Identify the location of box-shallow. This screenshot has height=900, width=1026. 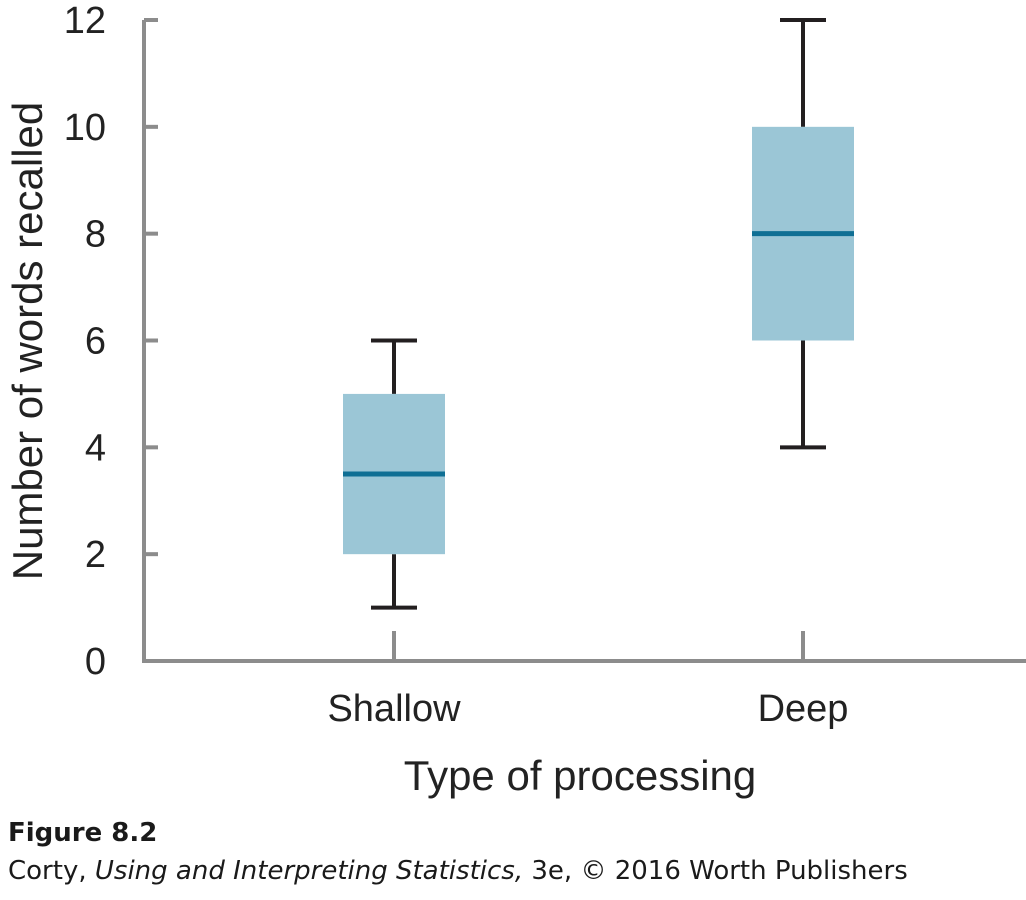
(394, 499).